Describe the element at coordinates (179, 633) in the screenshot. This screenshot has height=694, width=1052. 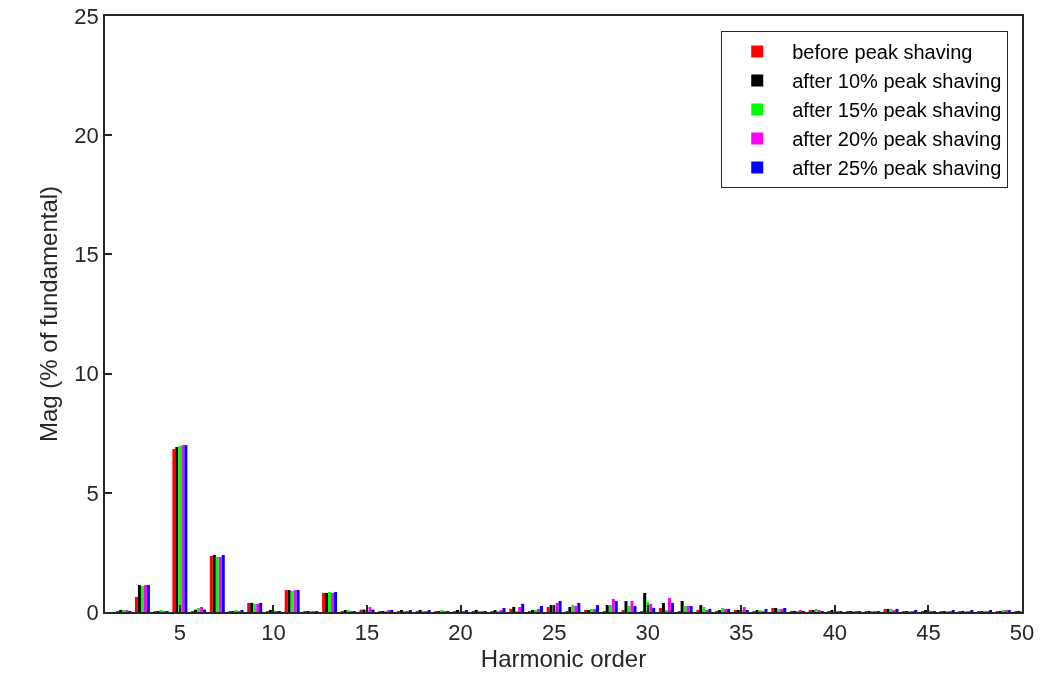
I see `x-tick-label: 5` at that location.